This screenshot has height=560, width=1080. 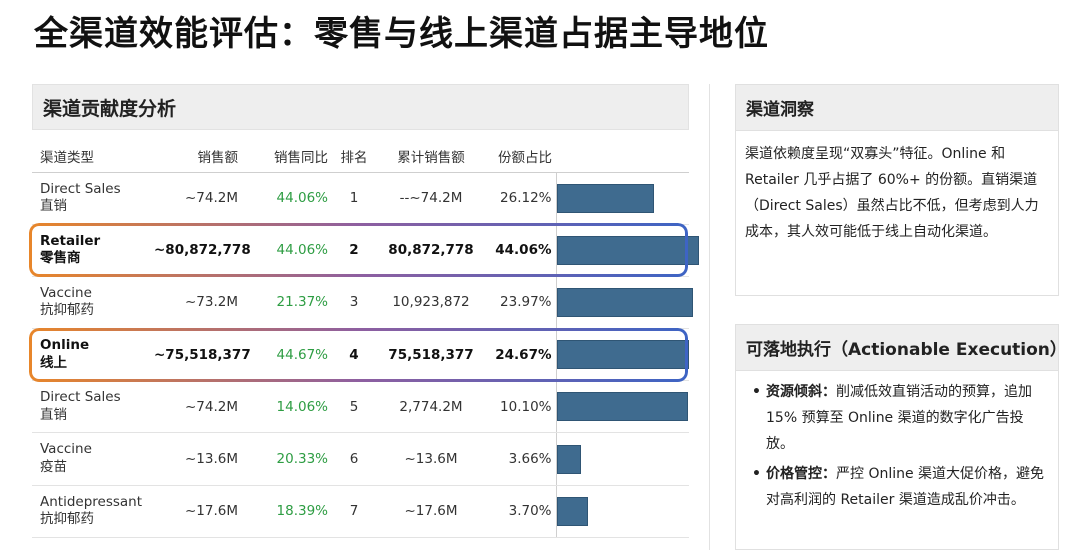 I want to click on cell-sales: ~75,518,377, so click(x=200, y=355).